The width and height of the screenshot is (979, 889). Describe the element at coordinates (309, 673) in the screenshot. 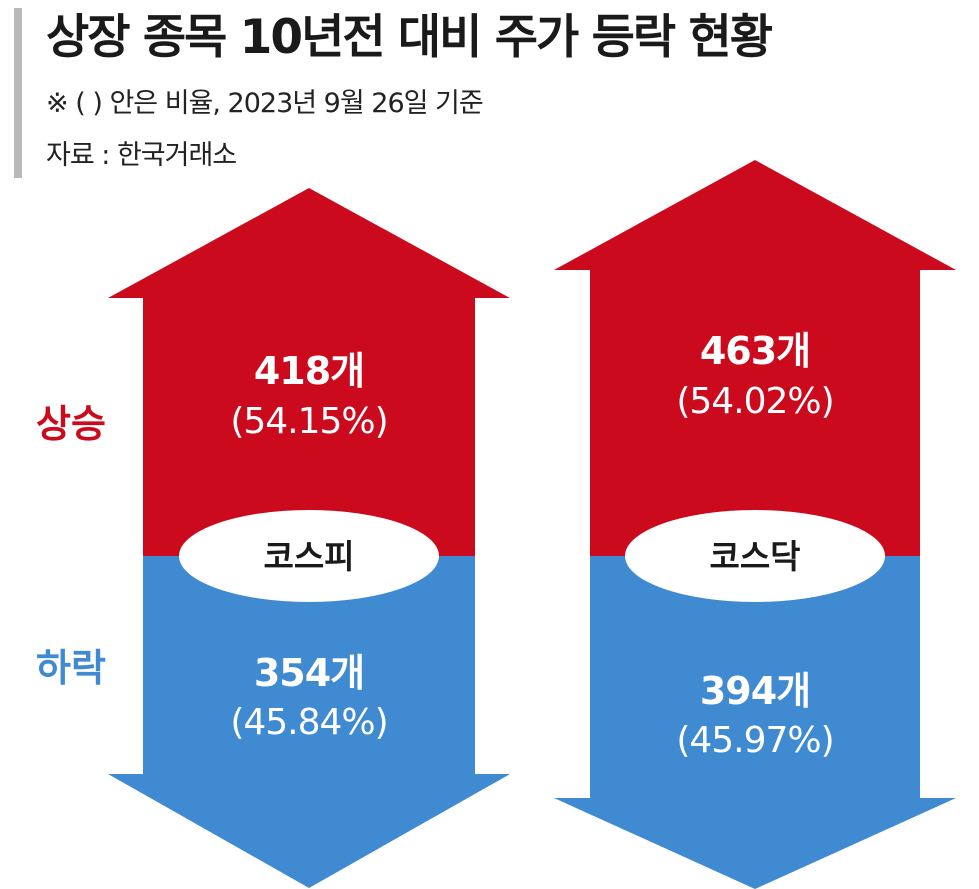

I see `down-value-label-kospi: 354개` at that location.